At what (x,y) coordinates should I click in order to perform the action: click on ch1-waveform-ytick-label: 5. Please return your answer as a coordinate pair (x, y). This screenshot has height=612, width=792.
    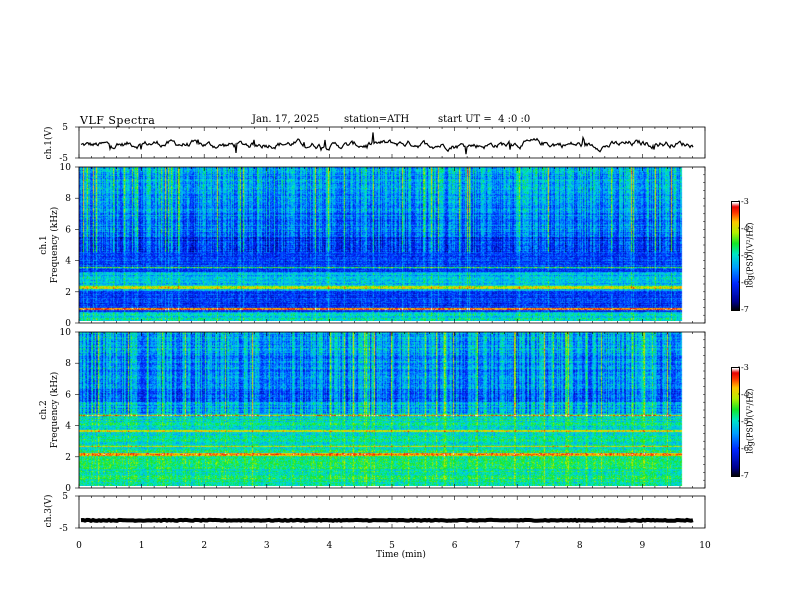
    Looking at the image, I should click on (65, 128).